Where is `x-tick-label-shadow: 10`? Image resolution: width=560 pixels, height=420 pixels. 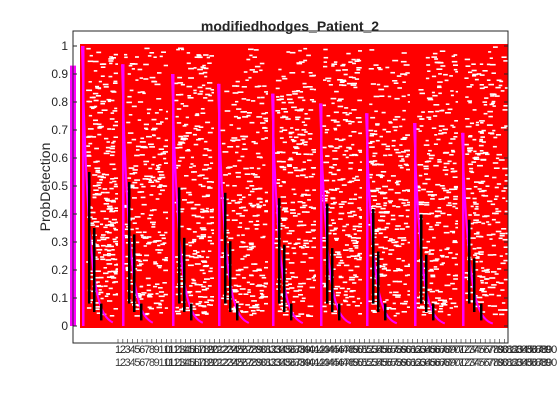
x-tick-label-shadow: 10 is located at coordinates (164, 363).